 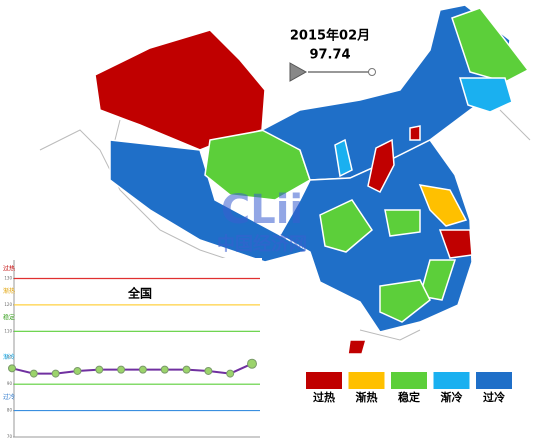 I want to click on legend-label: 稳定, so click(x=409, y=397).